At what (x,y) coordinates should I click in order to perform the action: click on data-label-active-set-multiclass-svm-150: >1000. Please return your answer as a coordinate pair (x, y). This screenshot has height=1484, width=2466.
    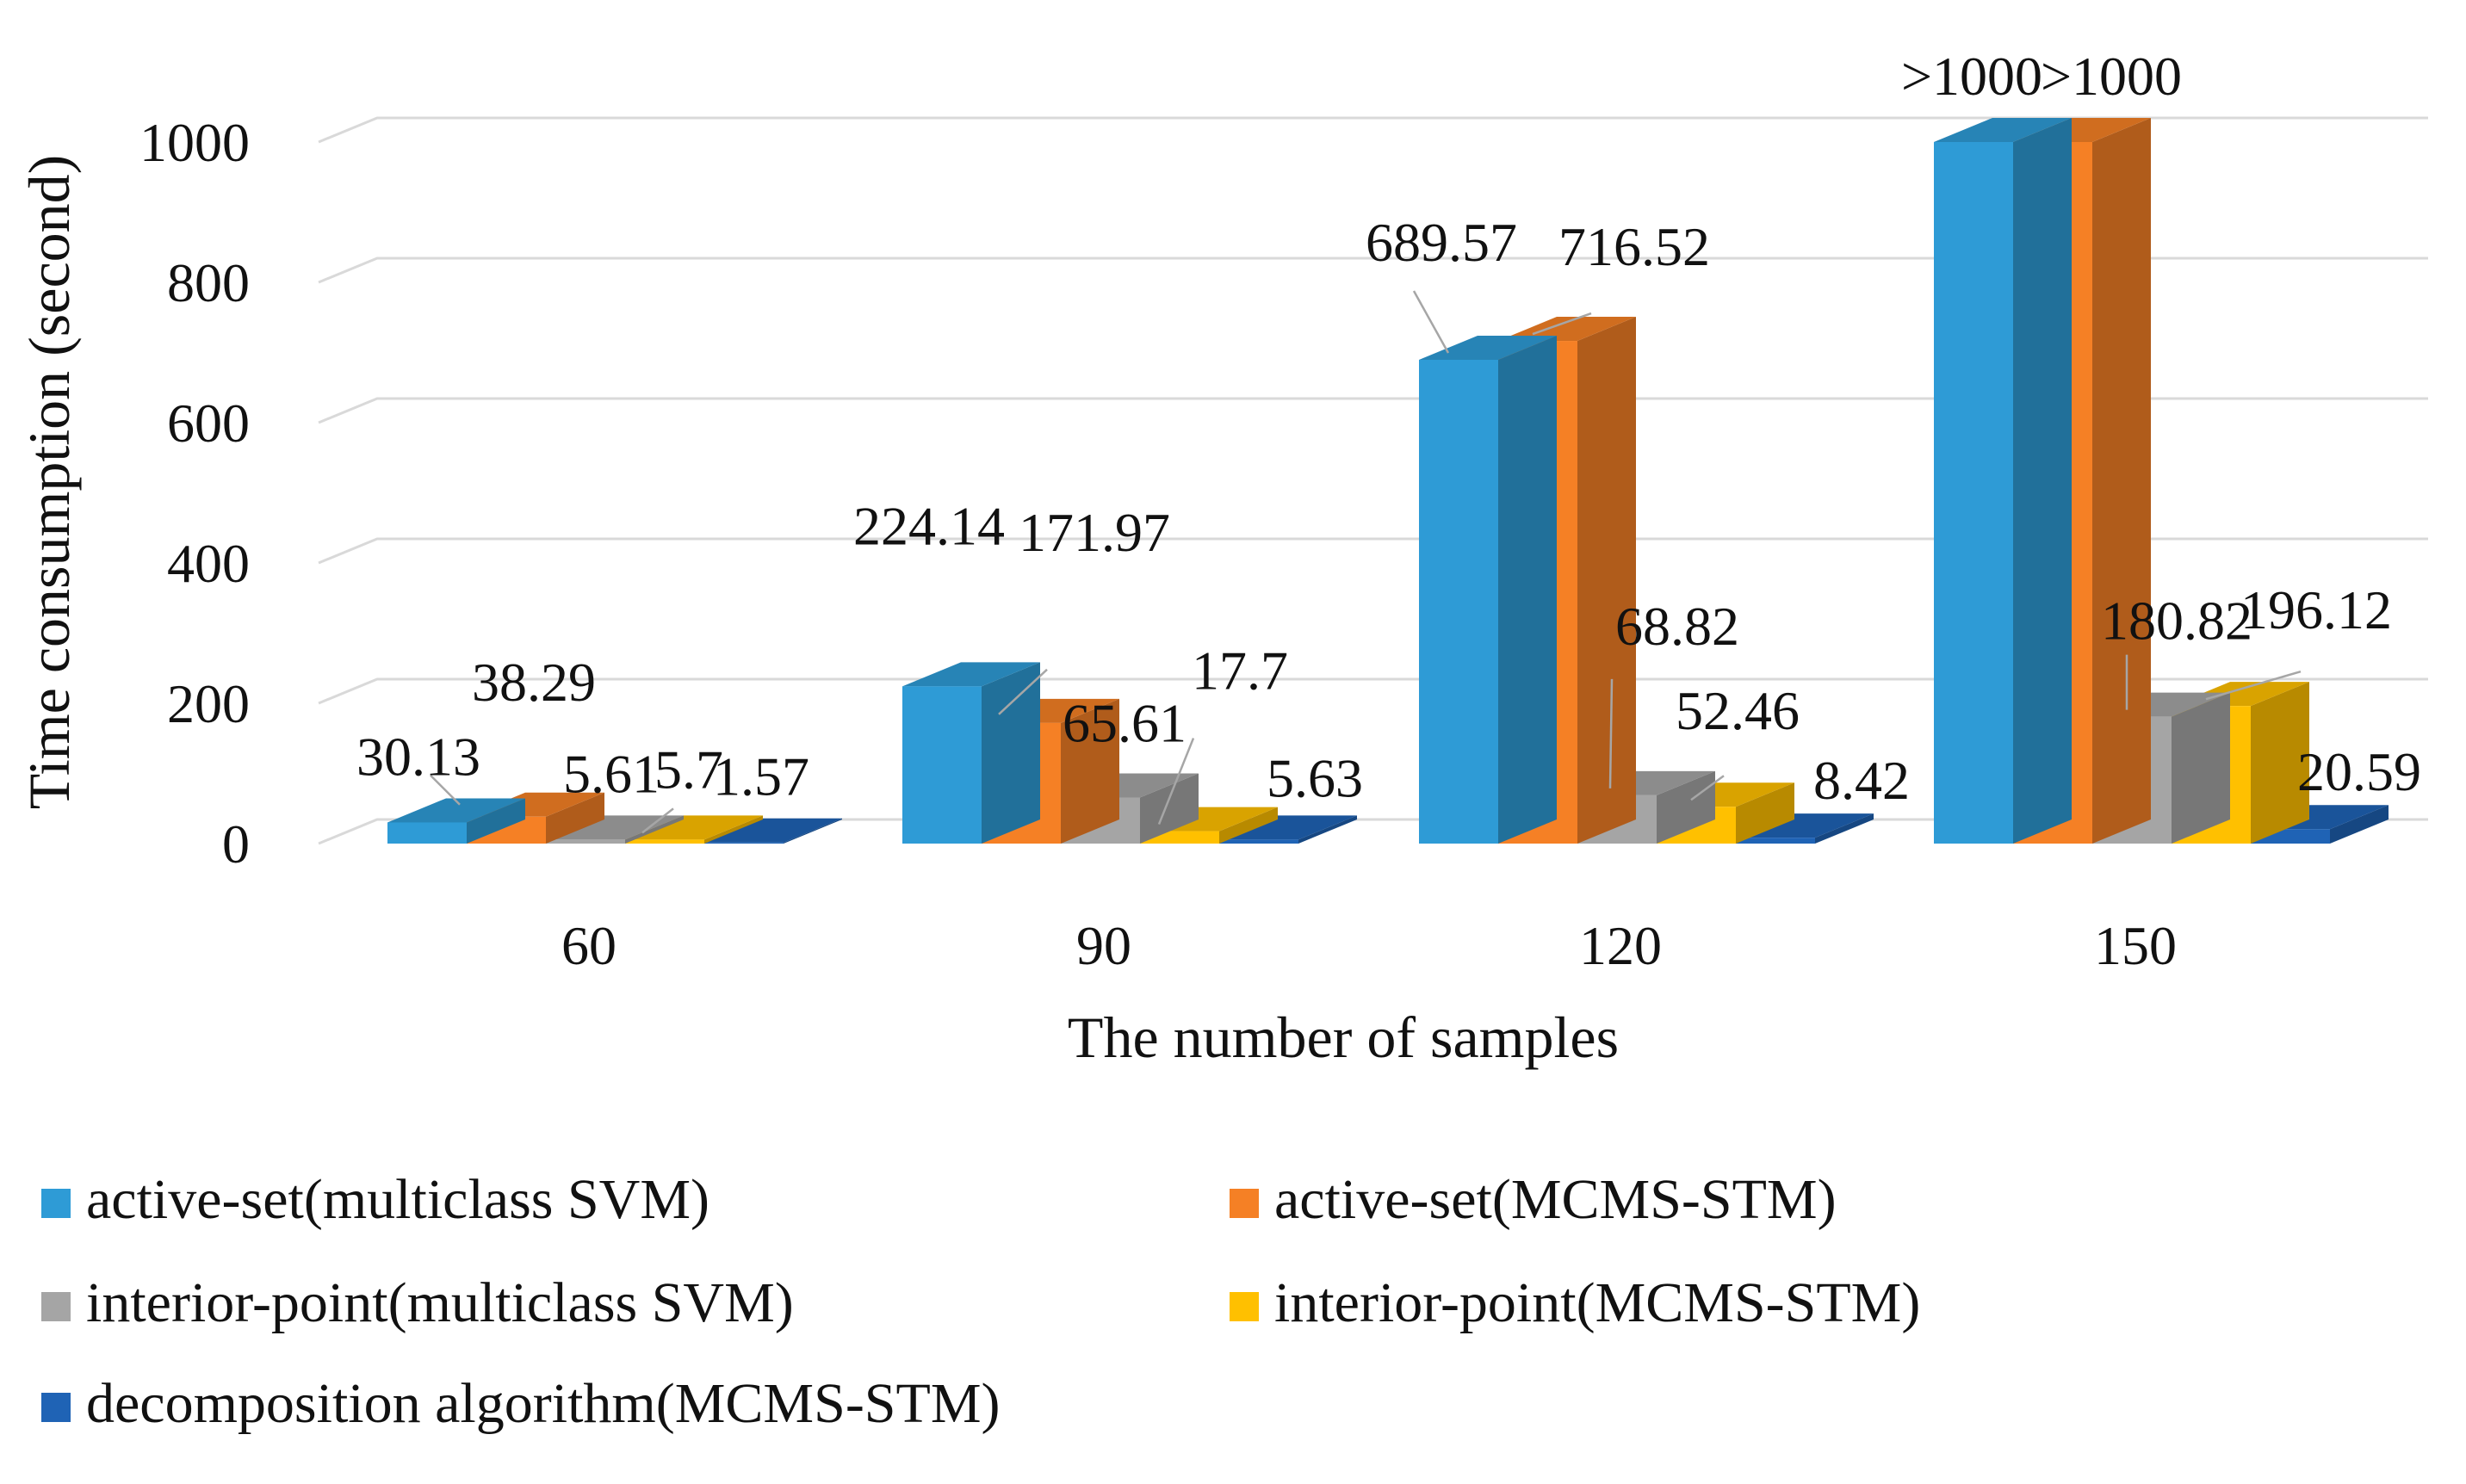
    Looking at the image, I should click on (1971, 76).